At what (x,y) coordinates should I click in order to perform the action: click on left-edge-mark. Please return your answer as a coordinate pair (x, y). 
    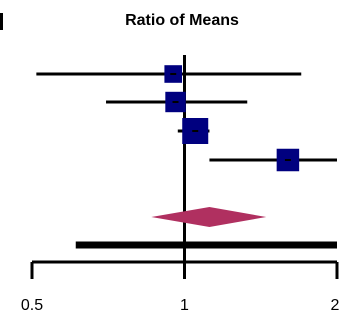
    Looking at the image, I should click on (1, 21).